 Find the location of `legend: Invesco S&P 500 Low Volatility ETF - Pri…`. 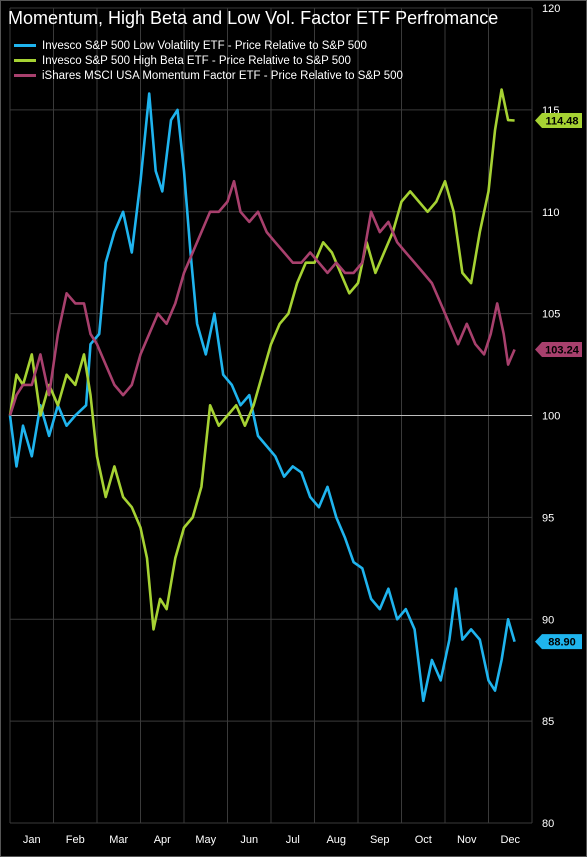

legend: Invesco S&P 500 Low Volatility ETF - Pri… is located at coordinates (208, 60).